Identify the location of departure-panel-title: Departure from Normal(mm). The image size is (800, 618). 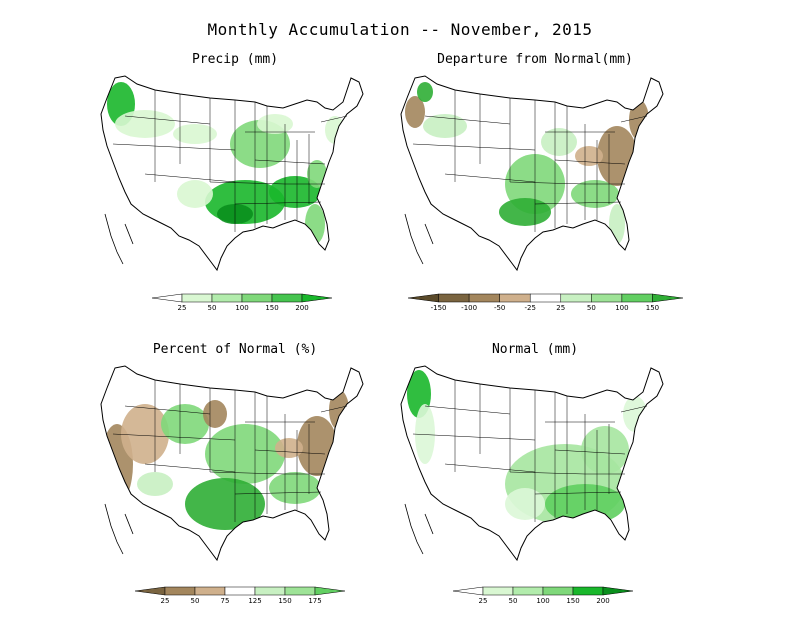
(535, 59).